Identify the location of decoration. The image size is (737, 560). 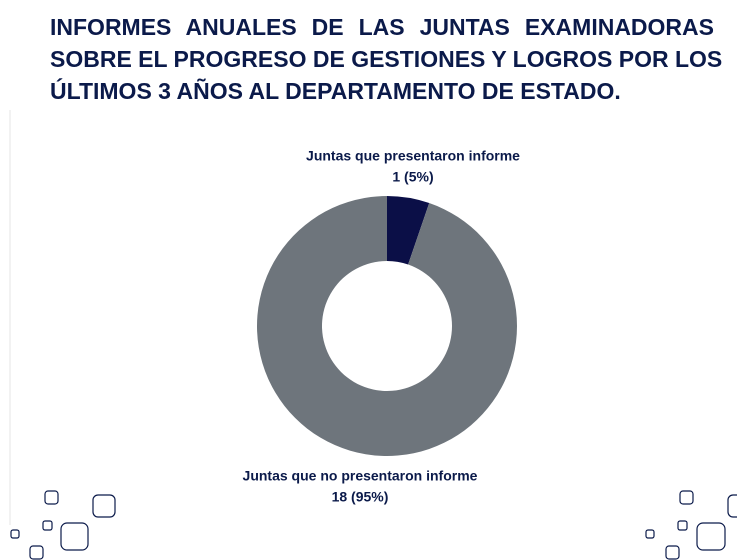
(373, 525).